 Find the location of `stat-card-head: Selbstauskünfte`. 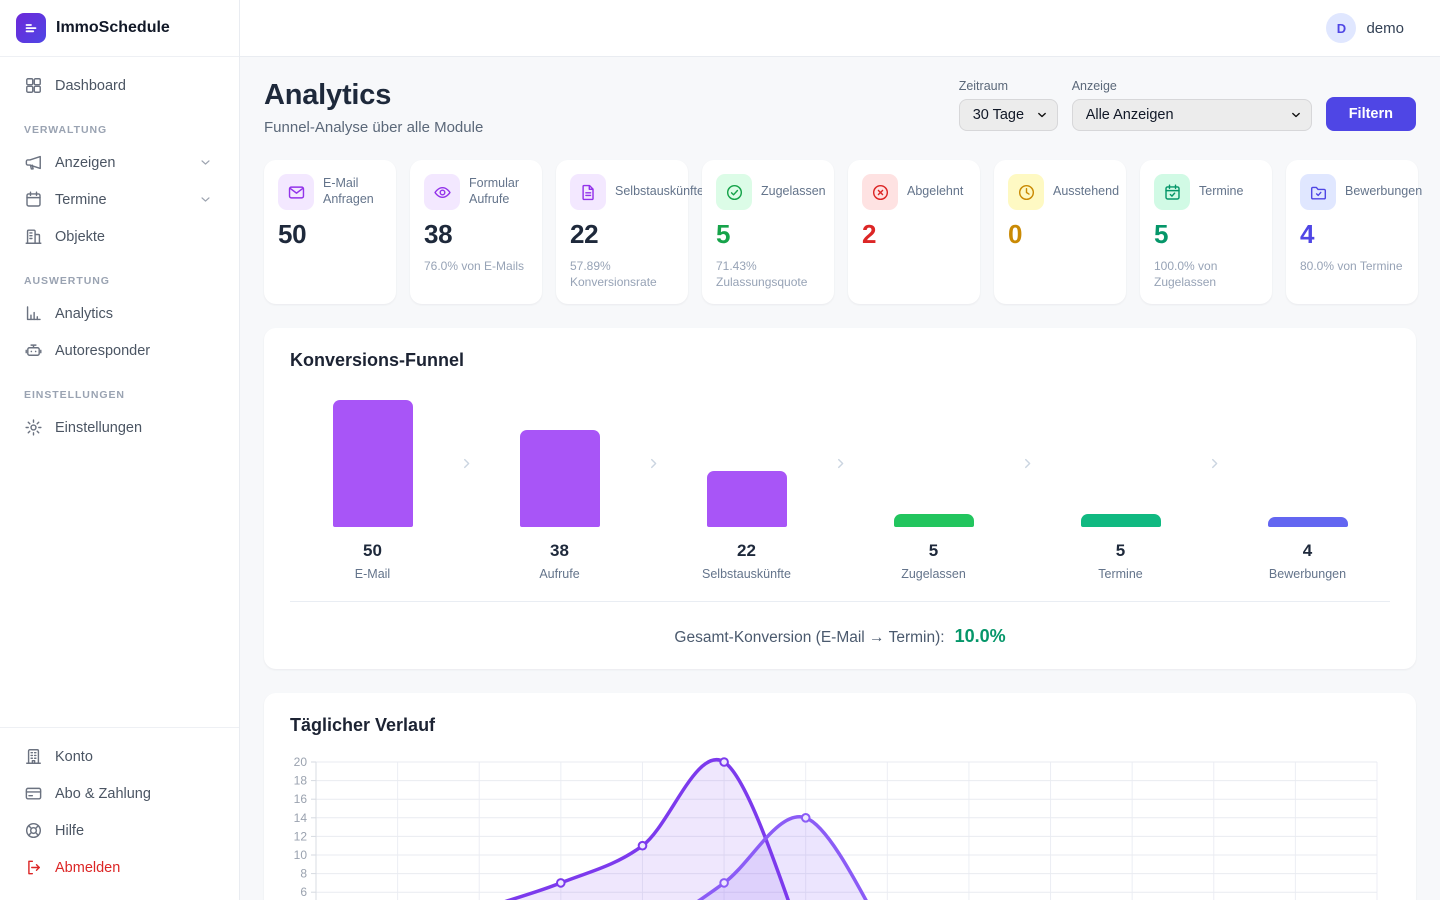

stat-card-head: Selbstauskünfte is located at coordinates (637, 192).